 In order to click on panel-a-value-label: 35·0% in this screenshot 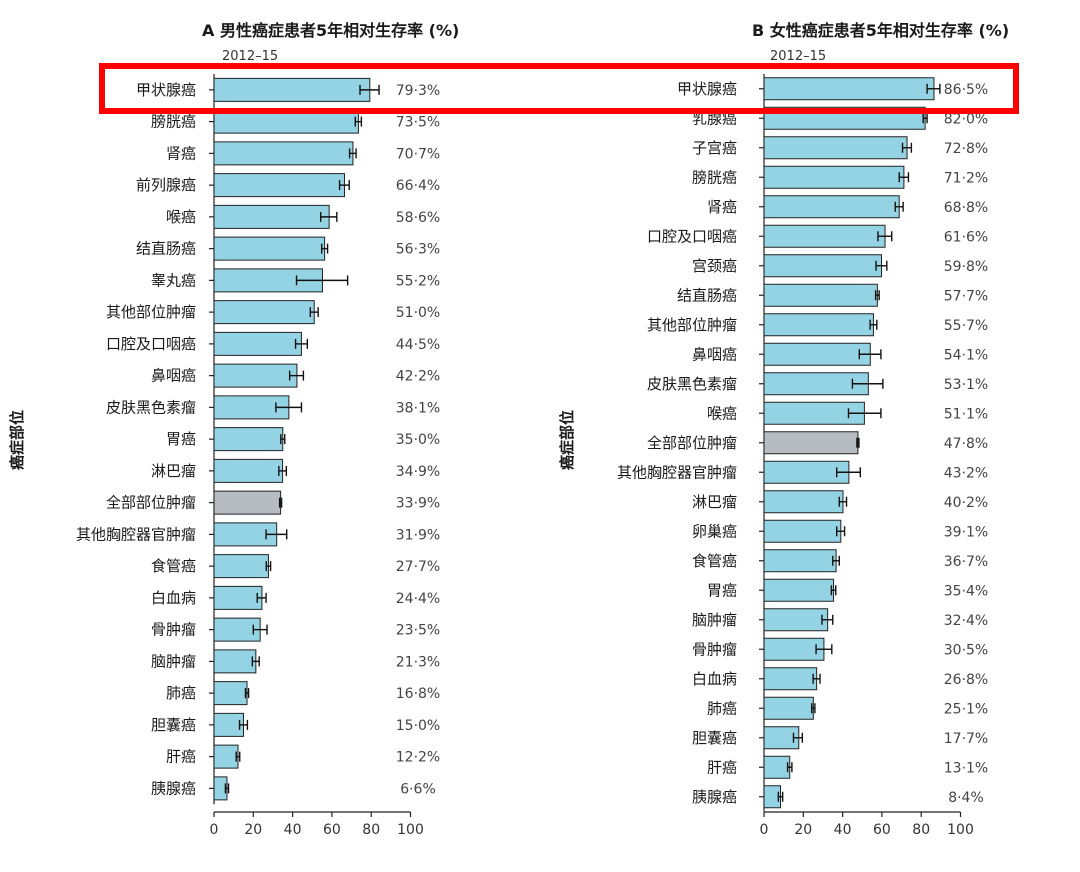, I will do `click(418, 440)`.